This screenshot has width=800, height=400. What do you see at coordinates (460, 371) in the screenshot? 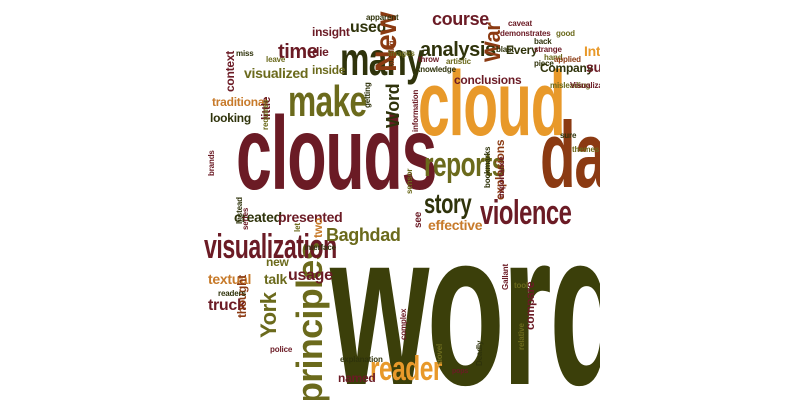
I see `cloud-word: pops` at bounding box center [460, 371].